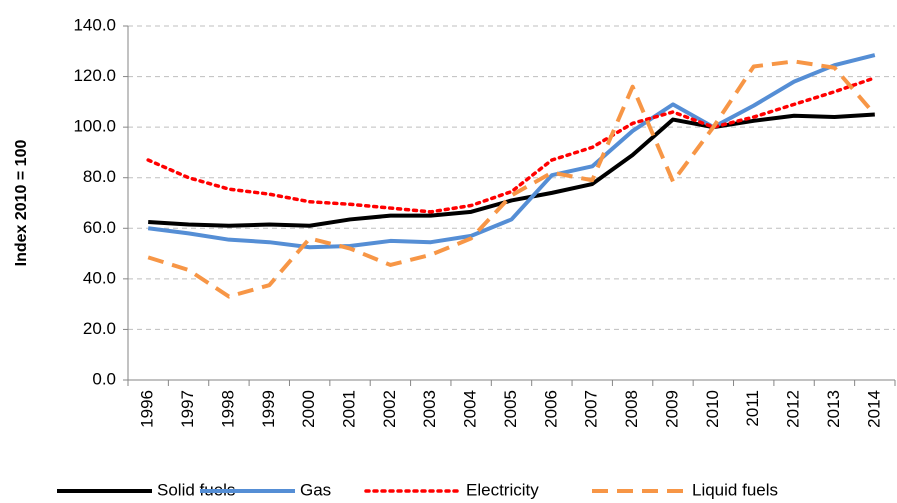 This screenshot has width=897, height=503. I want to click on y-tick-label: 60.0, so click(99, 227).